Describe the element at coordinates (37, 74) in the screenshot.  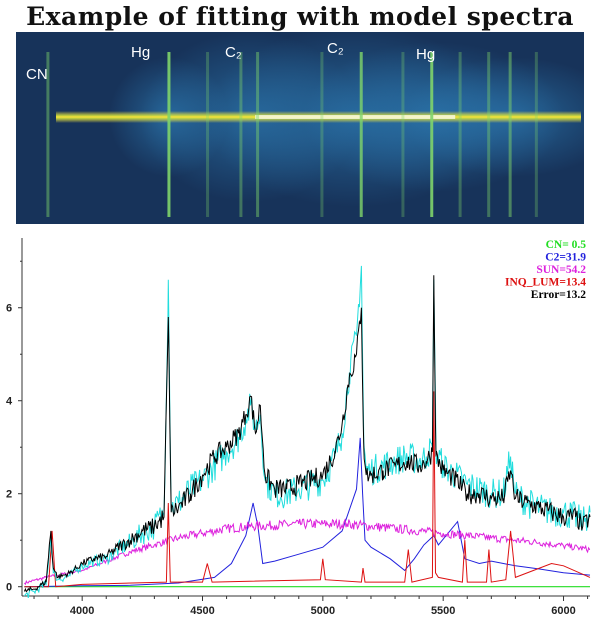
I see `spectrum-label: CN` at that location.